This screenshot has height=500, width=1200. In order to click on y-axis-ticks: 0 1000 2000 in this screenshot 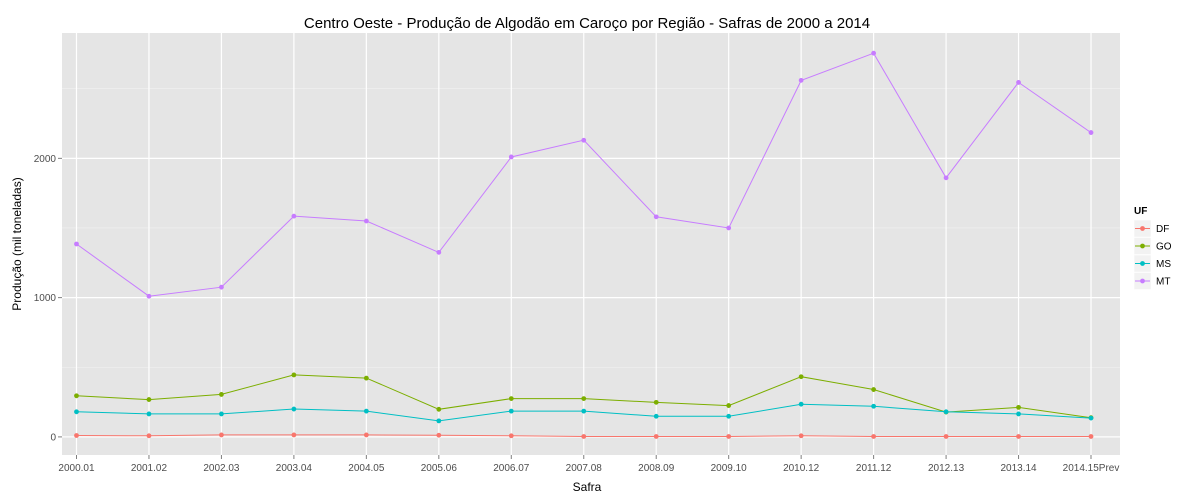, I will do `click(48, 298)`.